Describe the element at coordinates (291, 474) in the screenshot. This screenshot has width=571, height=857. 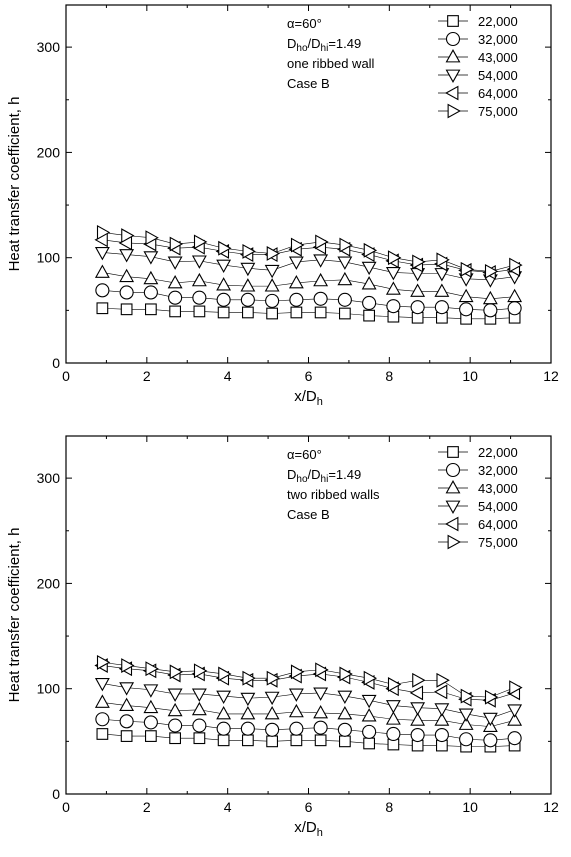
I see `annotation-ratio-part: D` at that location.